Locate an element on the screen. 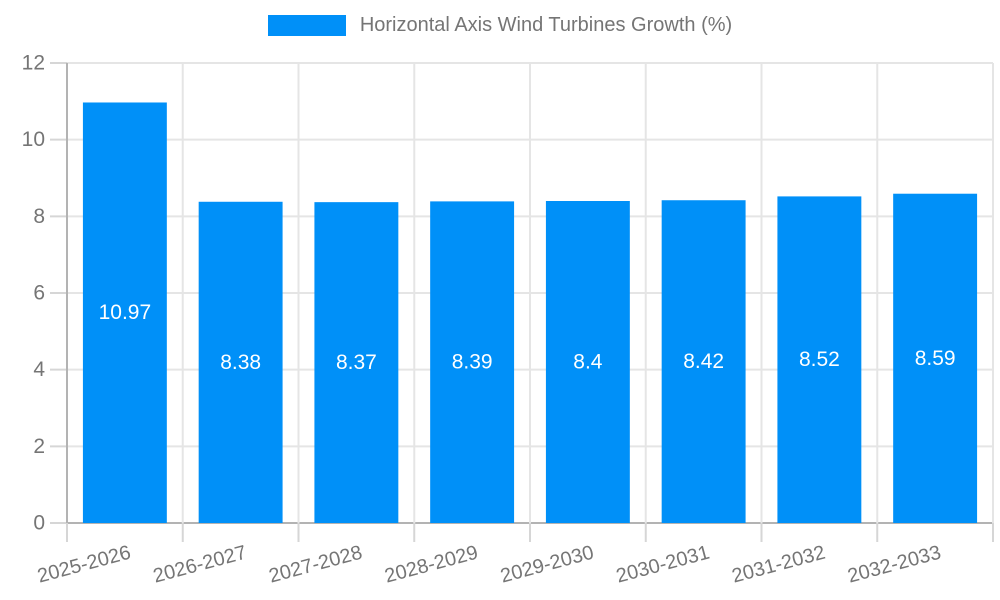  bar-2026-2027 is located at coordinates (240, 362).